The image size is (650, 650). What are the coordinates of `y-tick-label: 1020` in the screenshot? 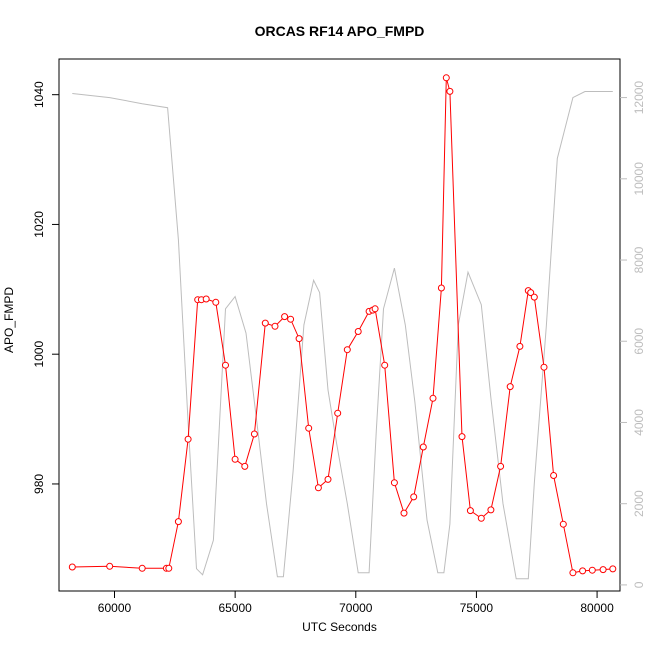 It's located at (39, 224).